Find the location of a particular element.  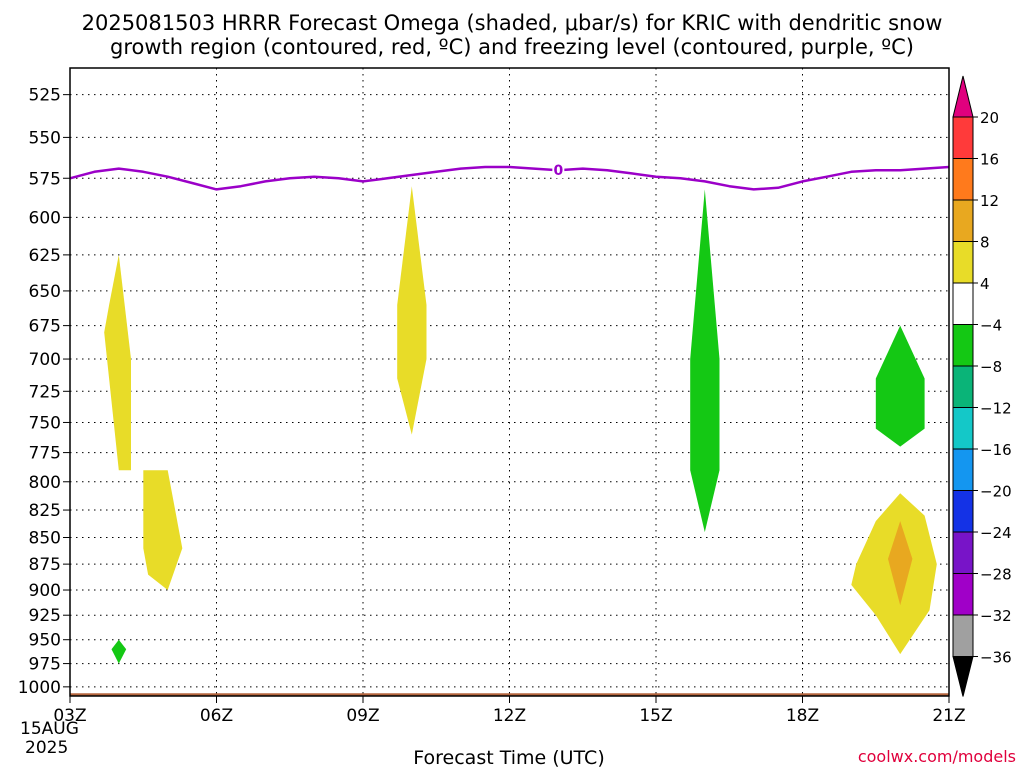

colorbar-label: 12 is located at coordinates (989, 201).